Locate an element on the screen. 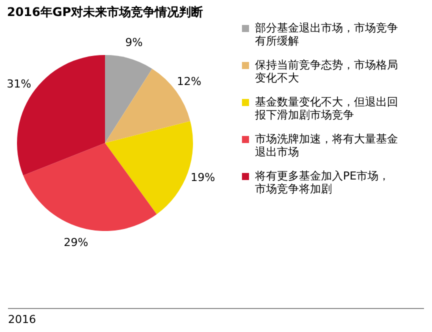  data-label: 9% is located at coordinates (134, 43).